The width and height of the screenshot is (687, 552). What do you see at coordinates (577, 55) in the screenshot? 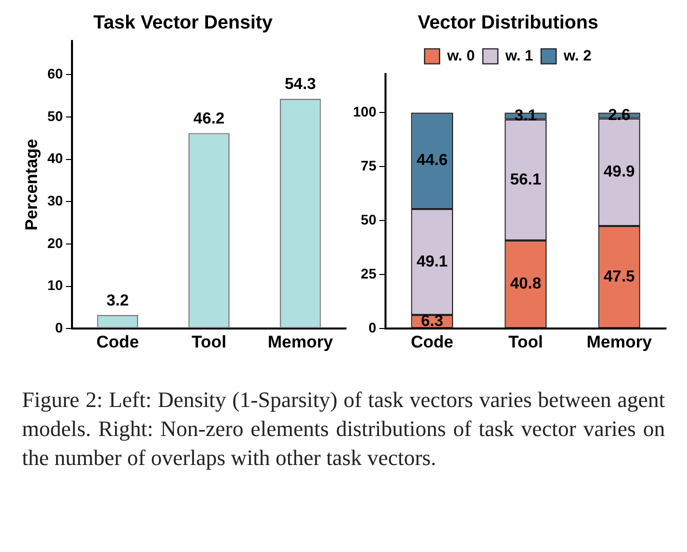
I see `legend-label: w. 2` at bounding box center [577, 55].